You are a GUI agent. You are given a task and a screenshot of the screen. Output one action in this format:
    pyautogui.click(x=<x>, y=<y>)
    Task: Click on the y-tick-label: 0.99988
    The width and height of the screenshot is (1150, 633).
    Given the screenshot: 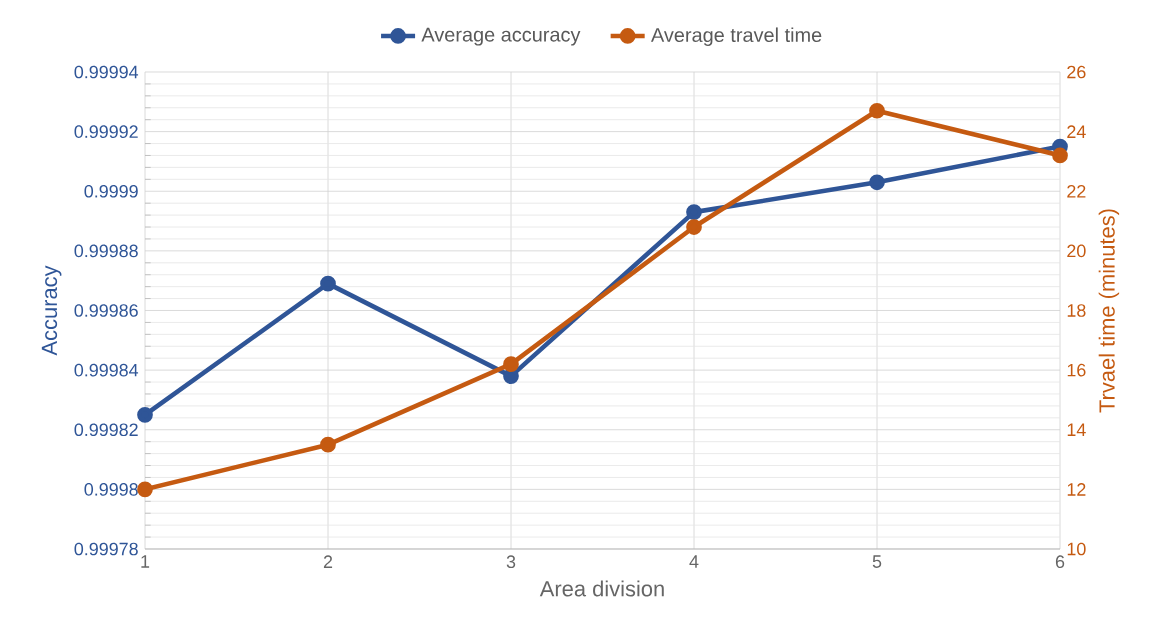 What is the action you would take?
    pyautogui.click(x=106, y=251)
    